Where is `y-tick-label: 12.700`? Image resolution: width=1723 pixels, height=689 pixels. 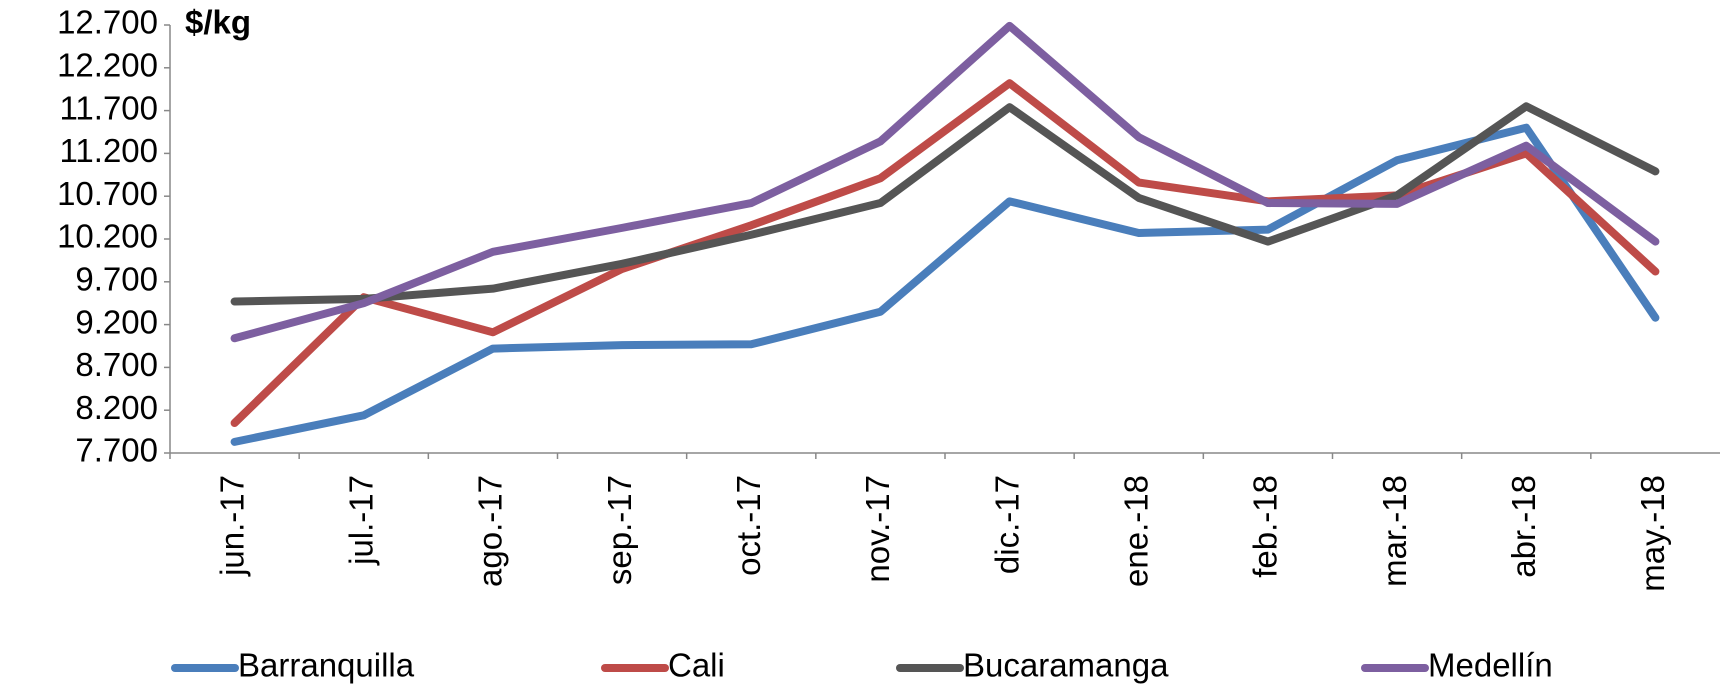
y-tick-label: 12.700 is located at coordinates (107, 22).